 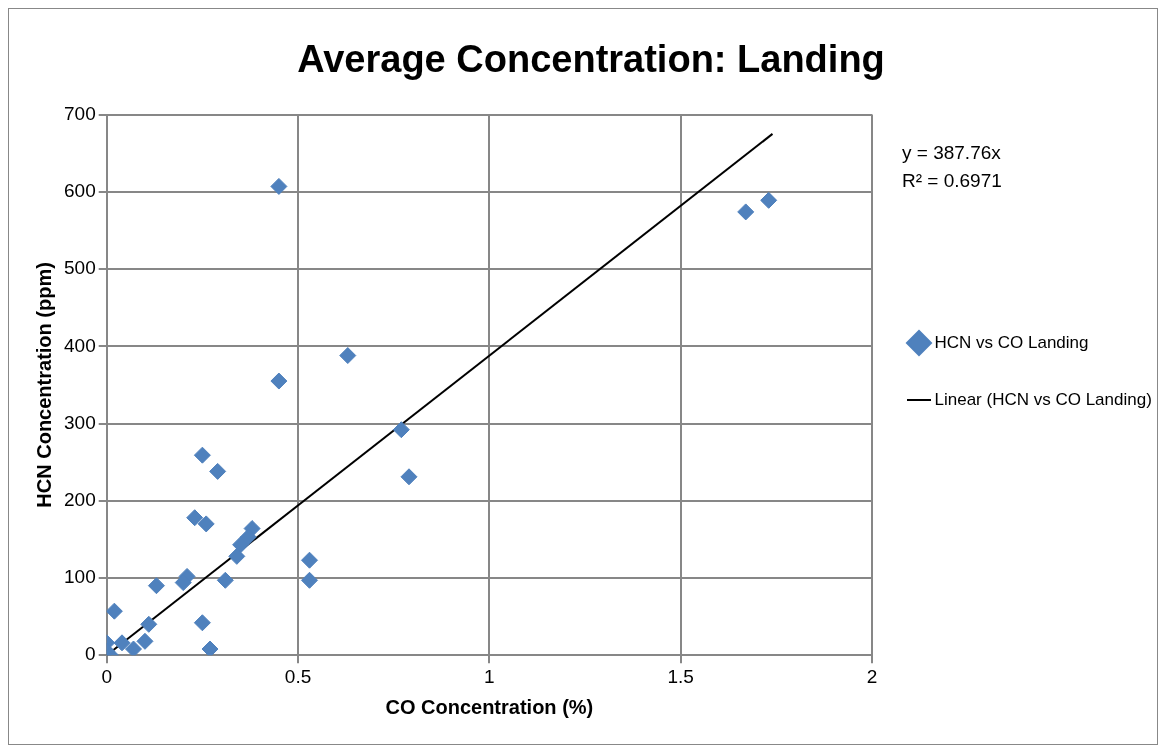 I want to click on y-tick-label: 400, so click(x=80, y=345).